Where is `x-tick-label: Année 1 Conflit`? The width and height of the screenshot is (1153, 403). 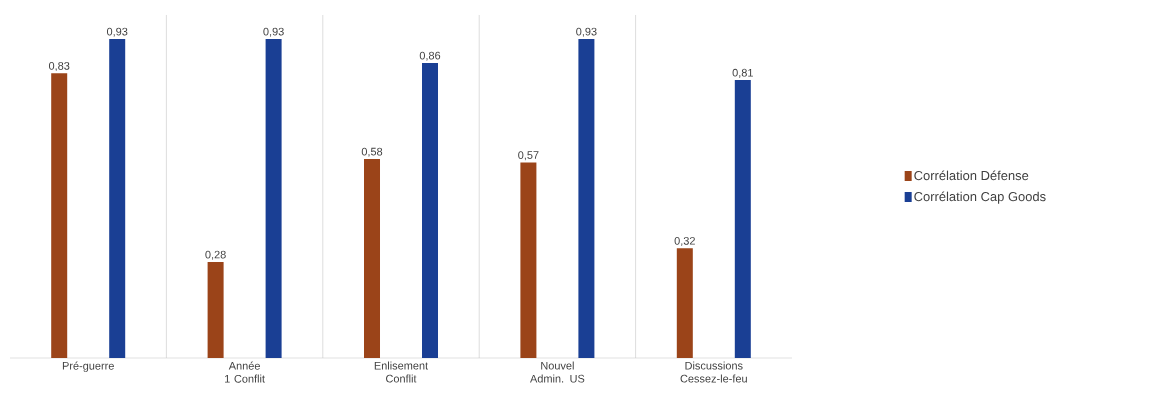
x-tick-label: Année 1 Conflit is located at coordinates (245, 372).